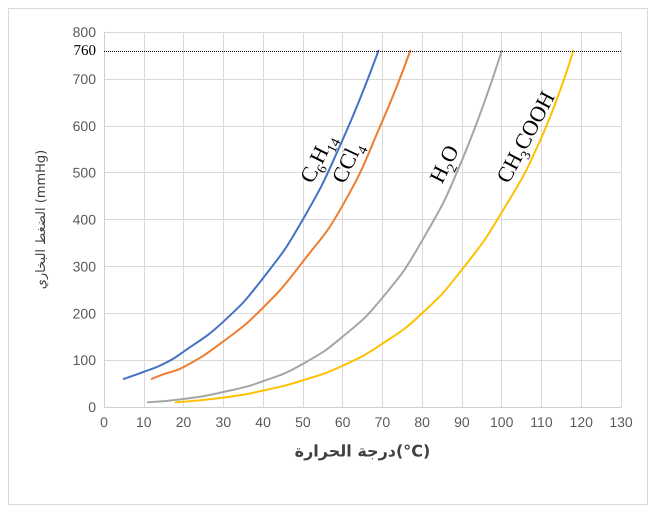  What do you see at coordinates (362, 451) in the screenshot?
I see `x-axis-title: درجة الحرارة(°C)` at bounding box center [362, 451].